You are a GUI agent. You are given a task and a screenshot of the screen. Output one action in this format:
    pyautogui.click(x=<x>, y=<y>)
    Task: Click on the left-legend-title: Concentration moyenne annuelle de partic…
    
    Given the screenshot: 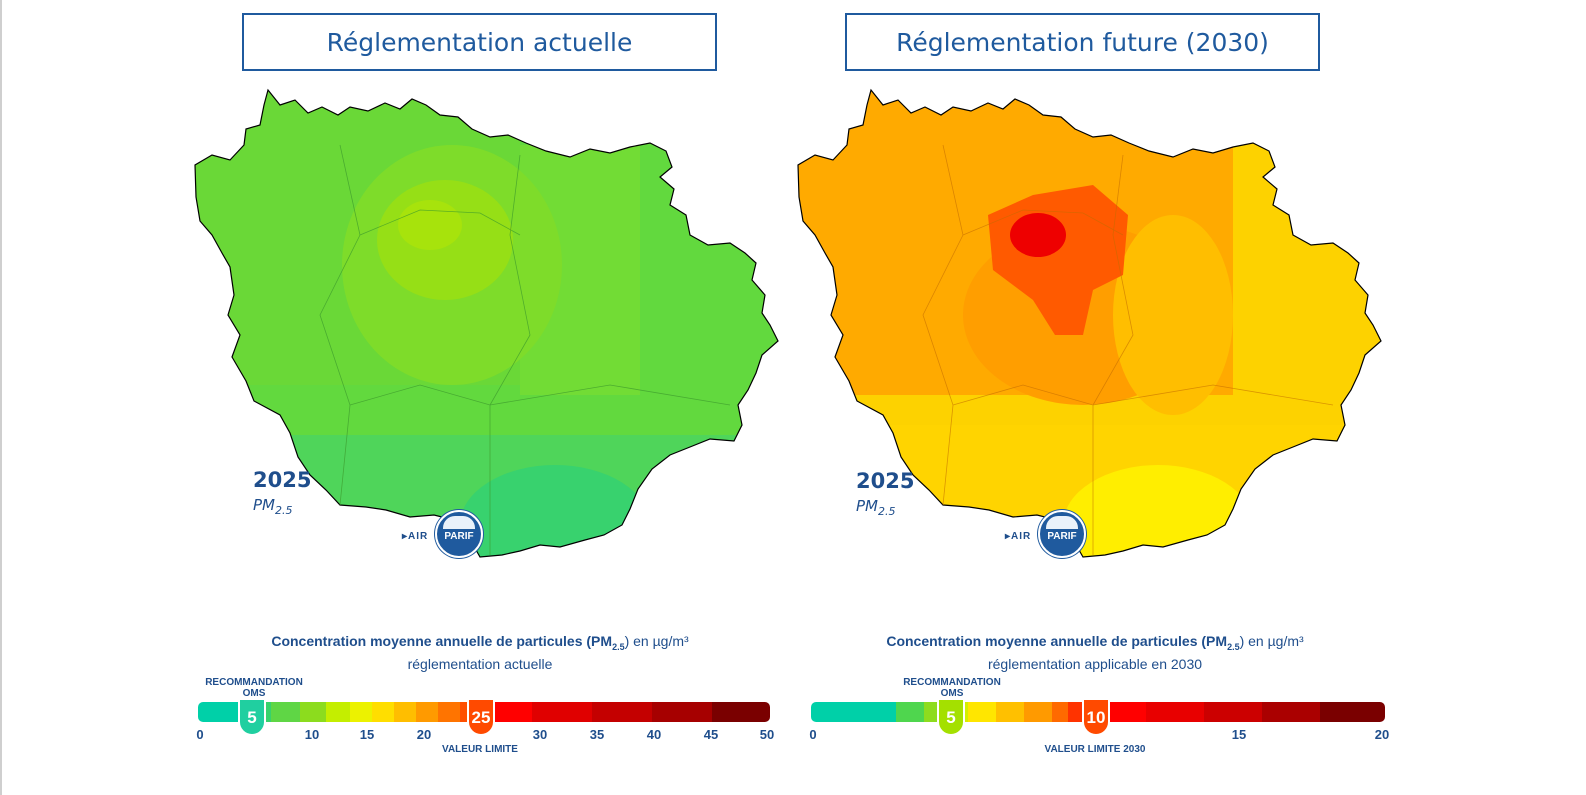 What is the action you would take?
    pyautogui.click(x=480, y=652)
    